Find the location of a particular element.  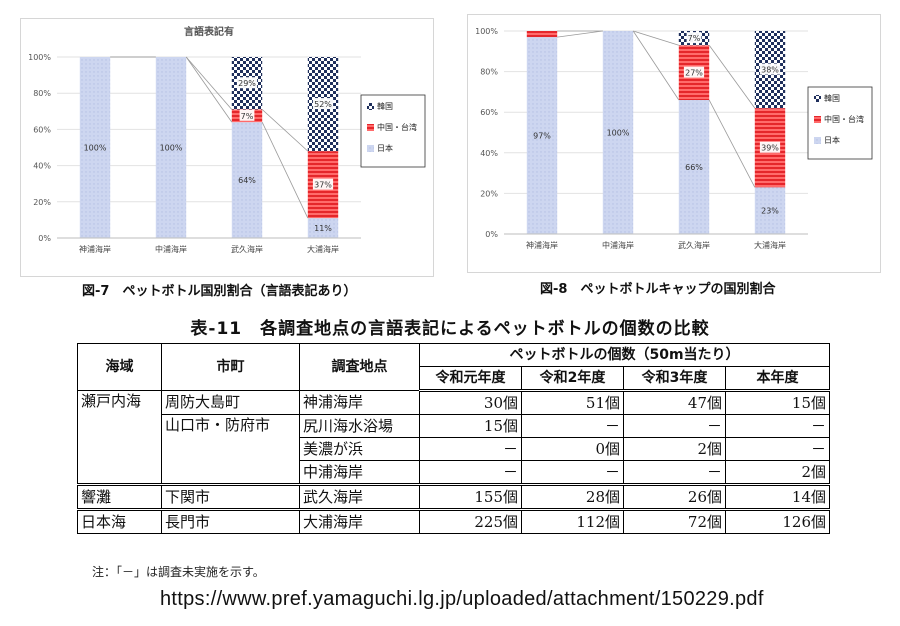

table-note: 注：「－」は調査未実施を示す。 is located at coordinates (178, 572).